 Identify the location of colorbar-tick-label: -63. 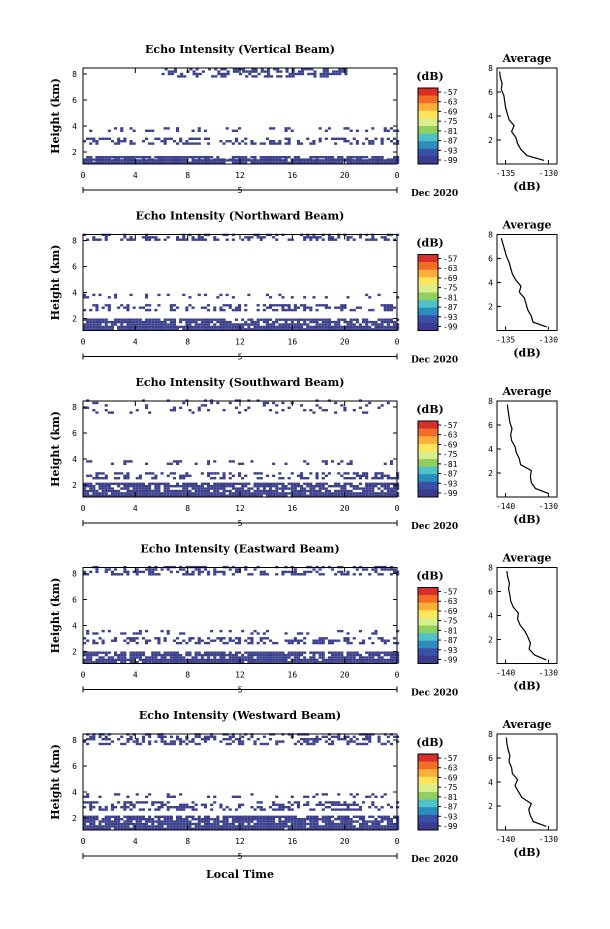
(450, 601).